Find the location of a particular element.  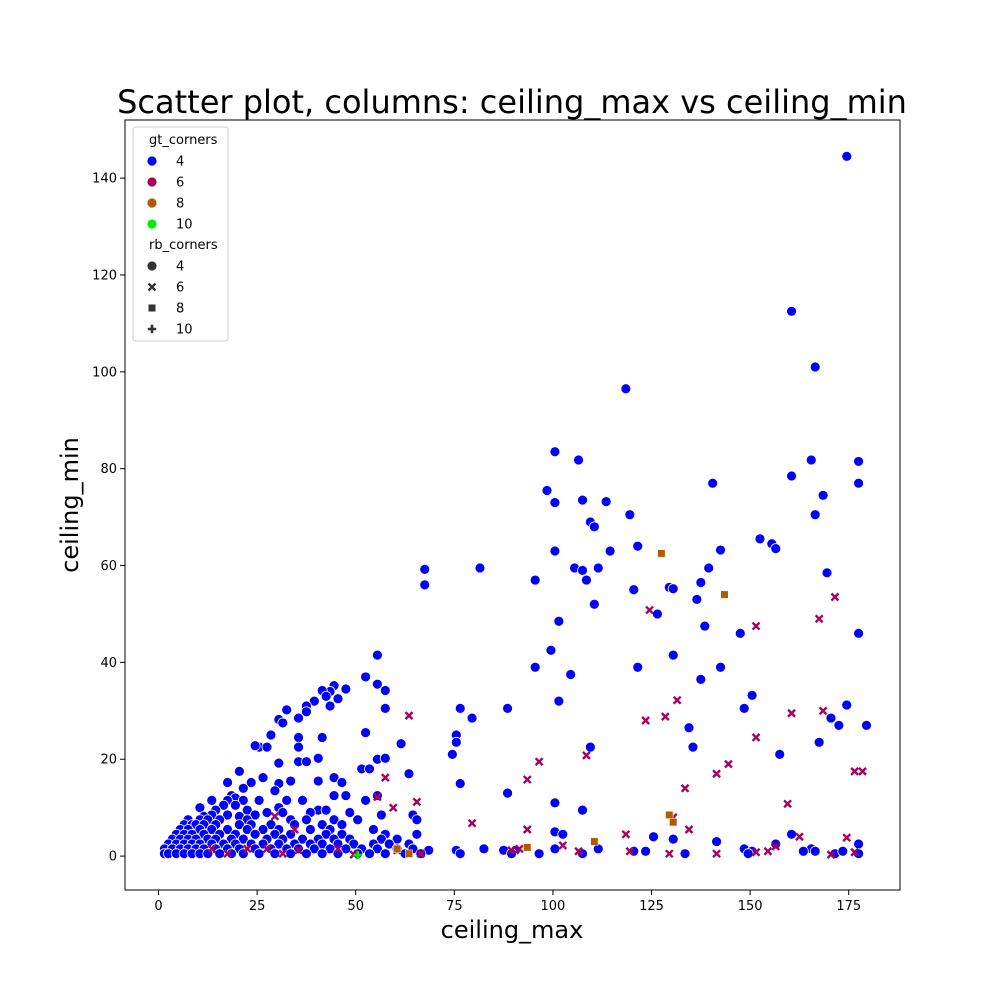

x-tick-label: 125 is located at coordinates (651, 906).